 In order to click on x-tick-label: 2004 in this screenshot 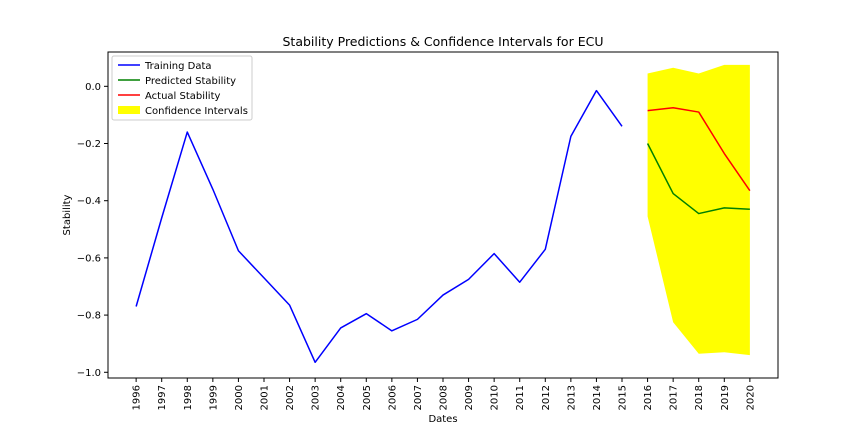, I will do `click(341, 397)`.